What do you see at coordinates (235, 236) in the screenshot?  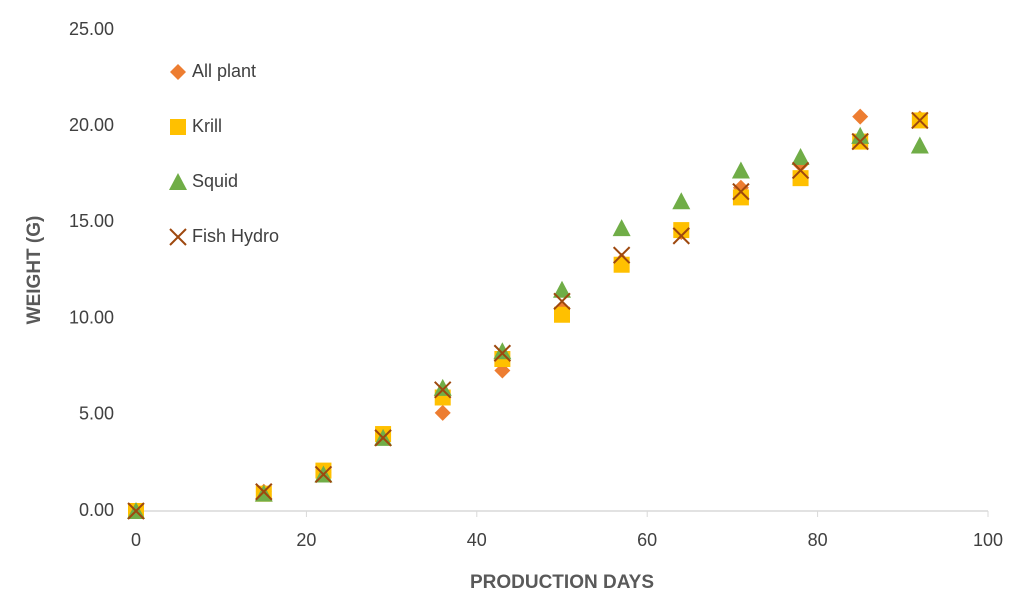 I see `legend-label: Fish Hydro` at bounding box center [235, 236].